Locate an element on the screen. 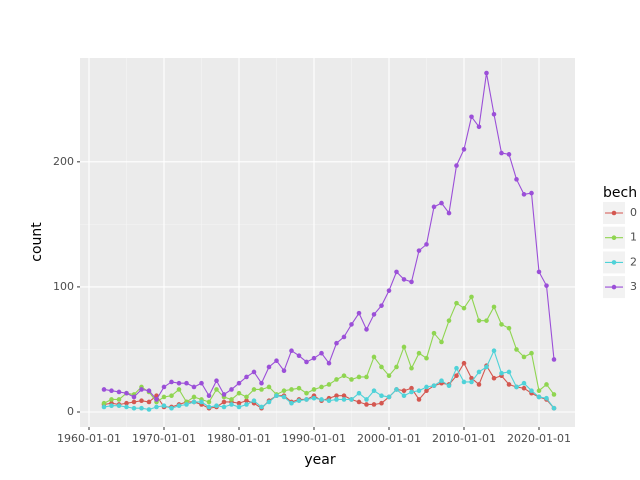 Image resolution: width=640 pixels, height=480 pixels. legend-label: 1 is located at coordinates (633, 237).